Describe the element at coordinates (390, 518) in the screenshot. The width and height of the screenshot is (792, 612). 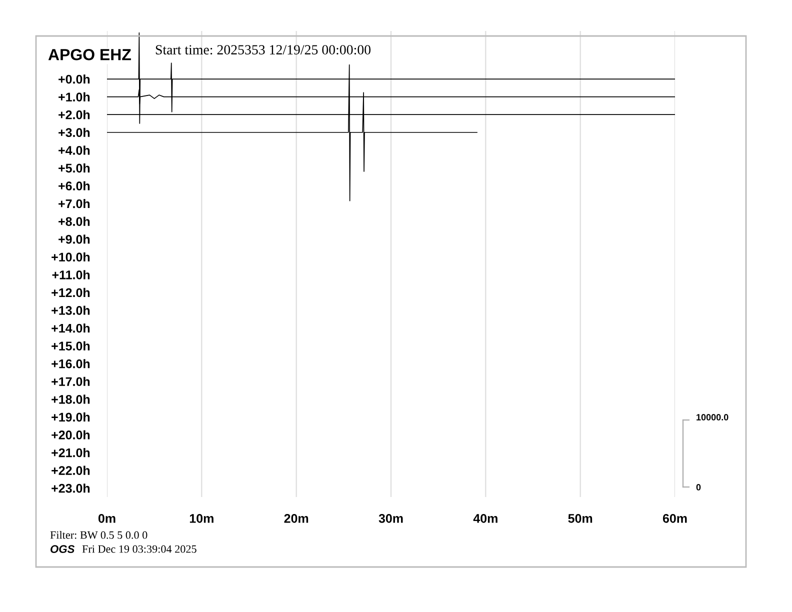
I see `x-tick-label: 30m` at that location.